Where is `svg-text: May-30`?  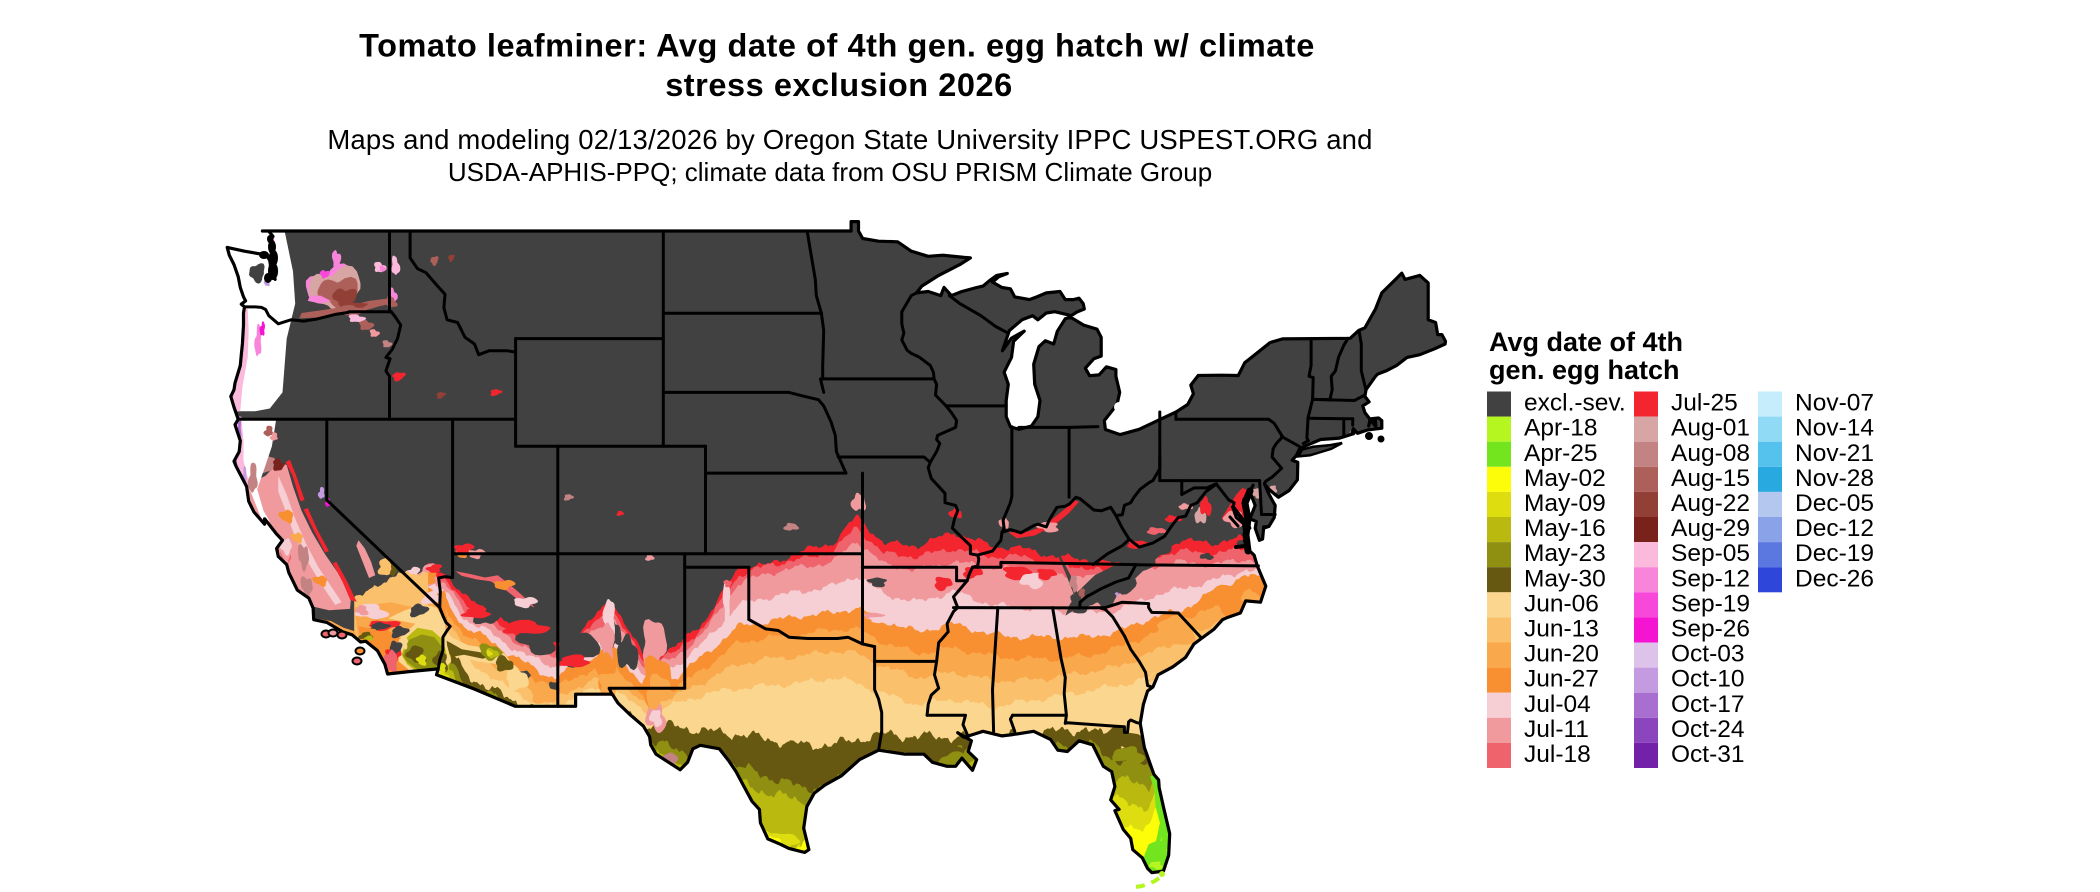 svg-text: May-30 is located at coordinates (1565, 578).